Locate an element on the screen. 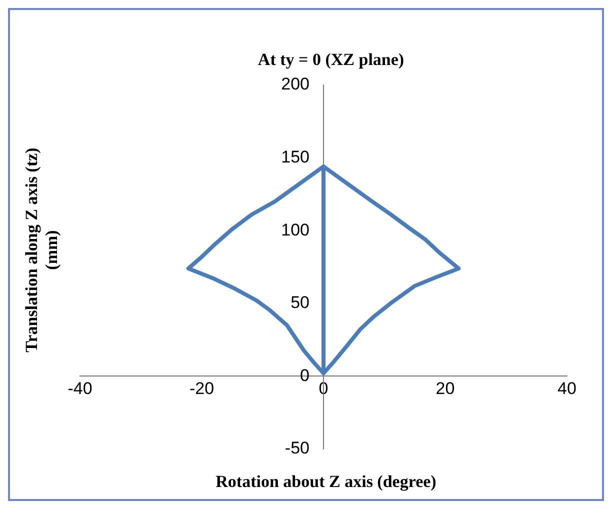 Image resolution: width=614 pixels, height=513 pixels. x-tick-label: 20 is located at coordinates (445, 388).